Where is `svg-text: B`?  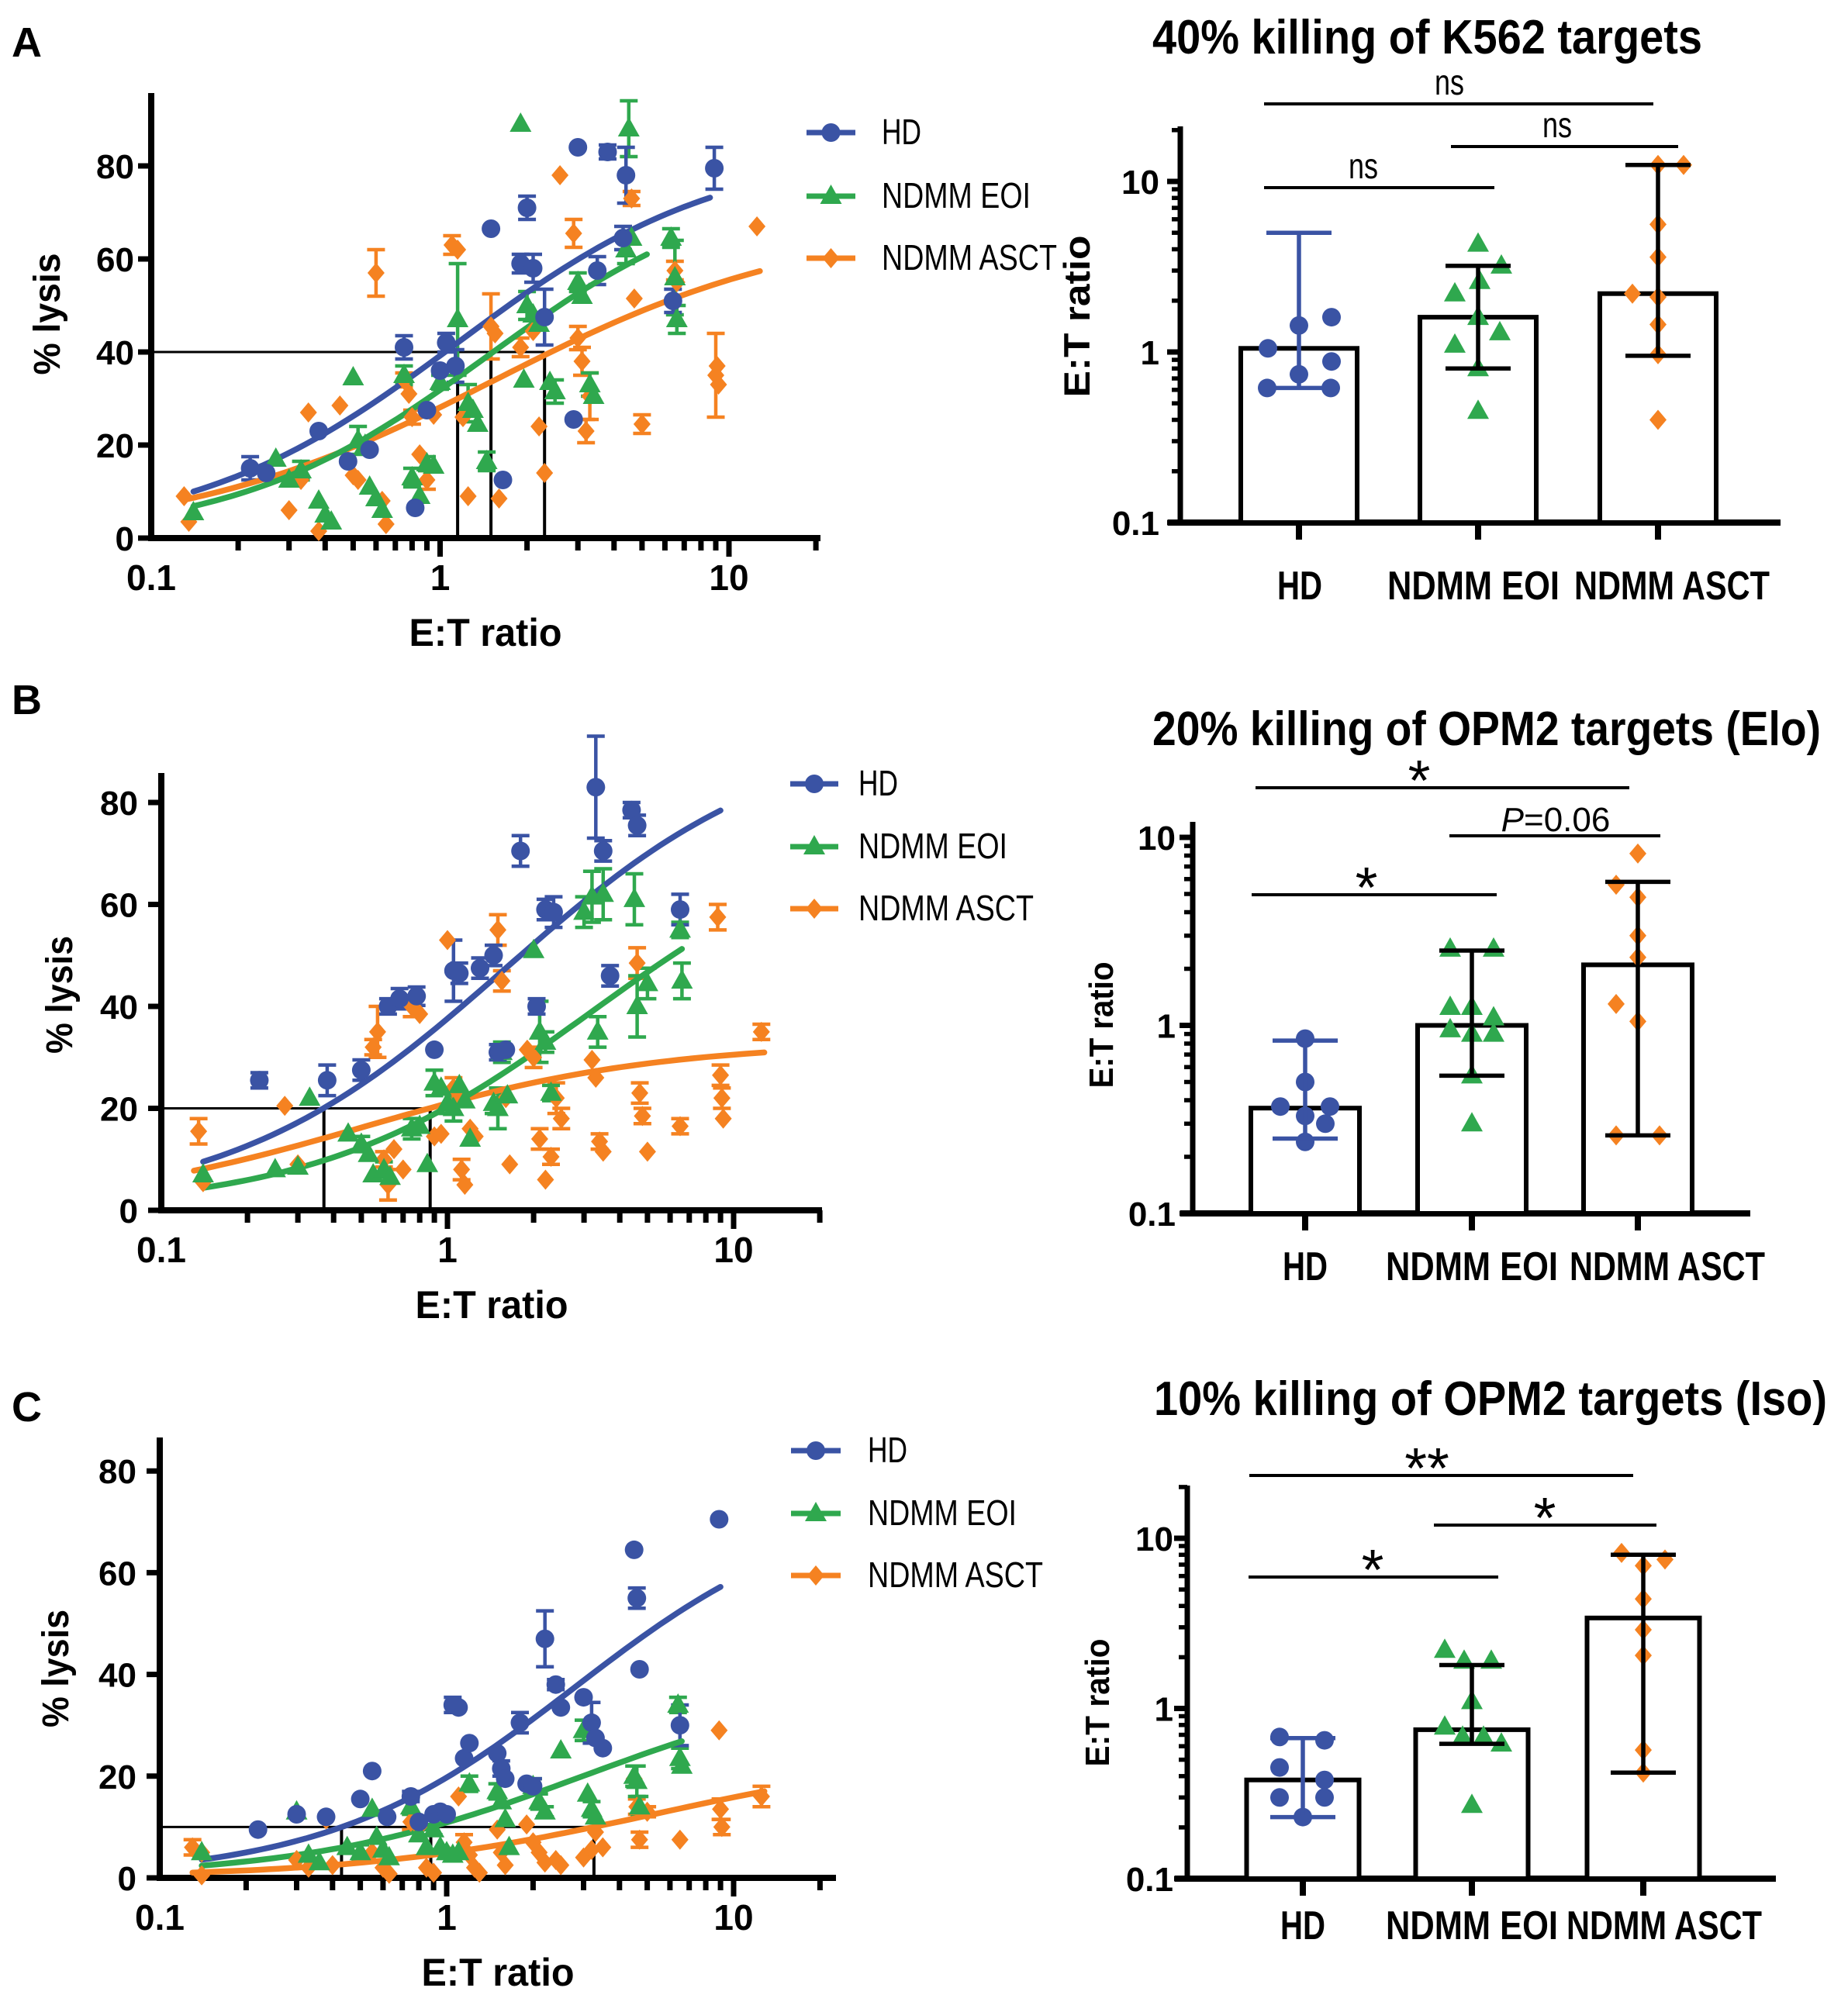
svg-text: B is located at coordinates (27, 700).